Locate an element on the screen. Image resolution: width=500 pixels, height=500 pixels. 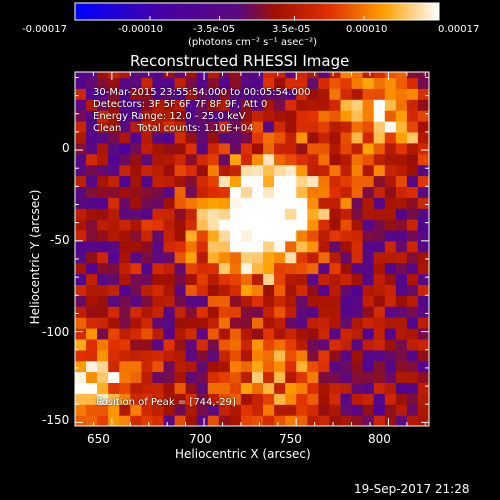
generation-timestamp: 19-Sep-2017 21:28 is located at coordinates (412, 489).